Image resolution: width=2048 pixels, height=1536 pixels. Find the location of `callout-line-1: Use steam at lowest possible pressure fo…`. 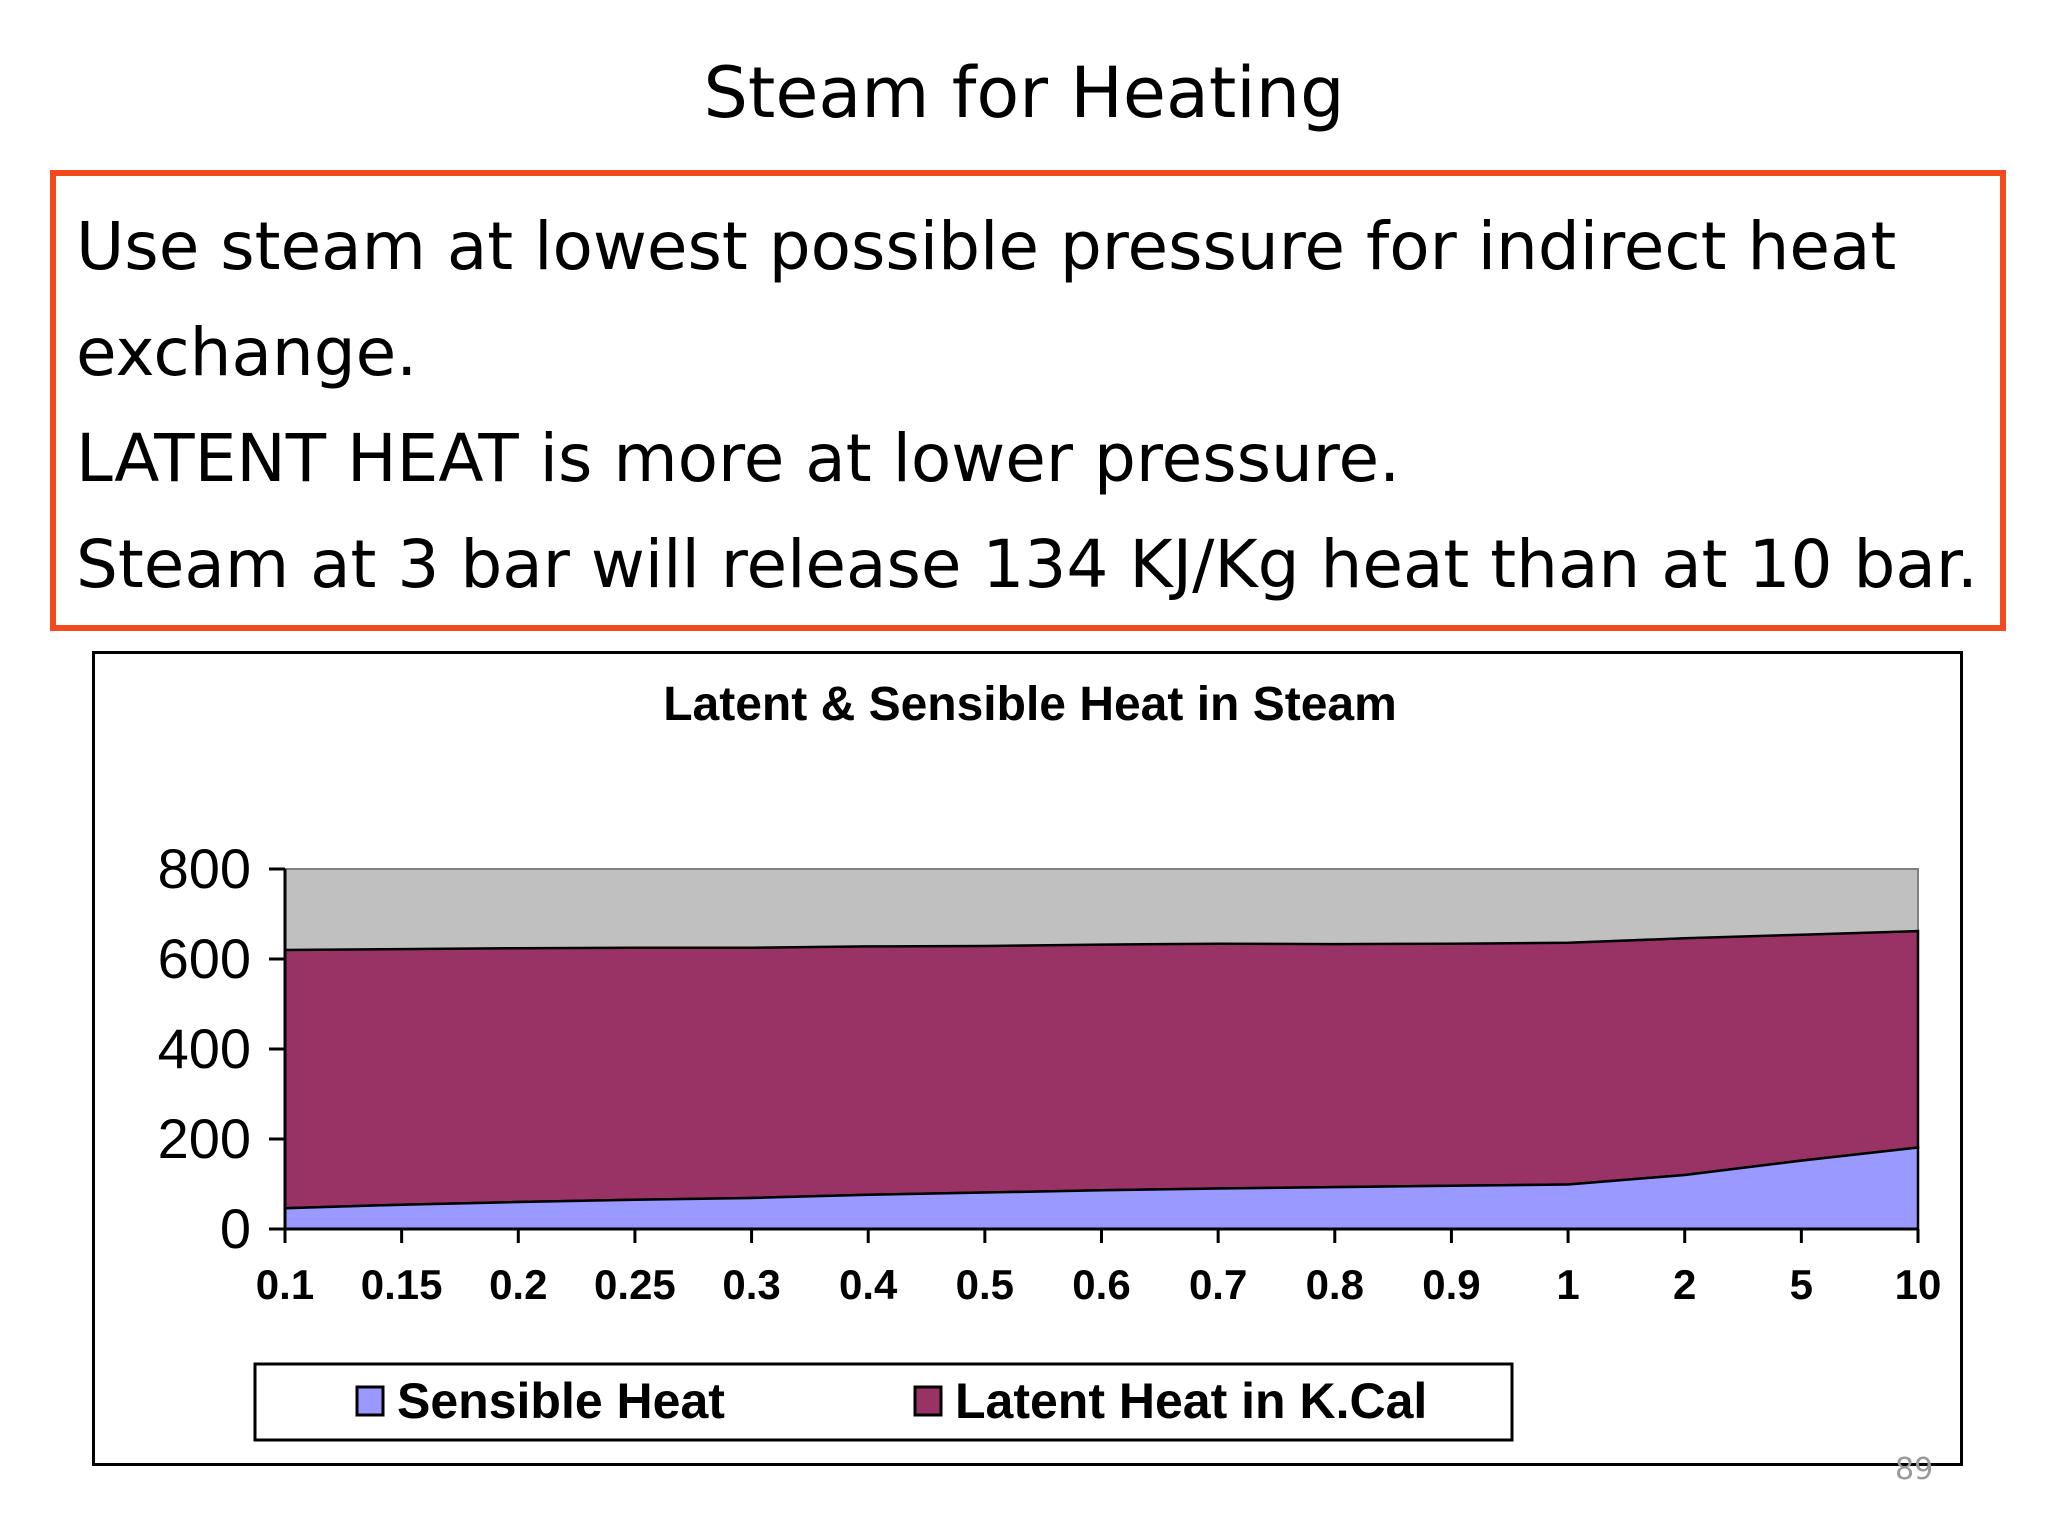

callout-line-1: Use steam at lowest possible pressure fo… is located at coordinates (986, 299).